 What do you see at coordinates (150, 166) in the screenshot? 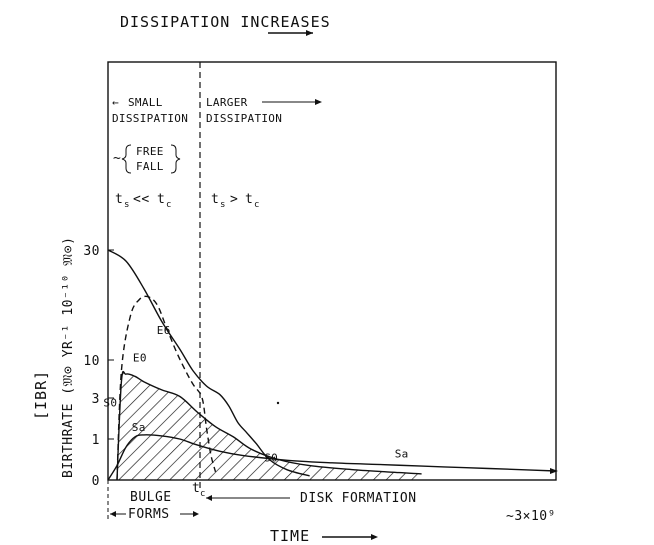
I see `freefall-label-2: FALL` at bounding box center [150, 166].